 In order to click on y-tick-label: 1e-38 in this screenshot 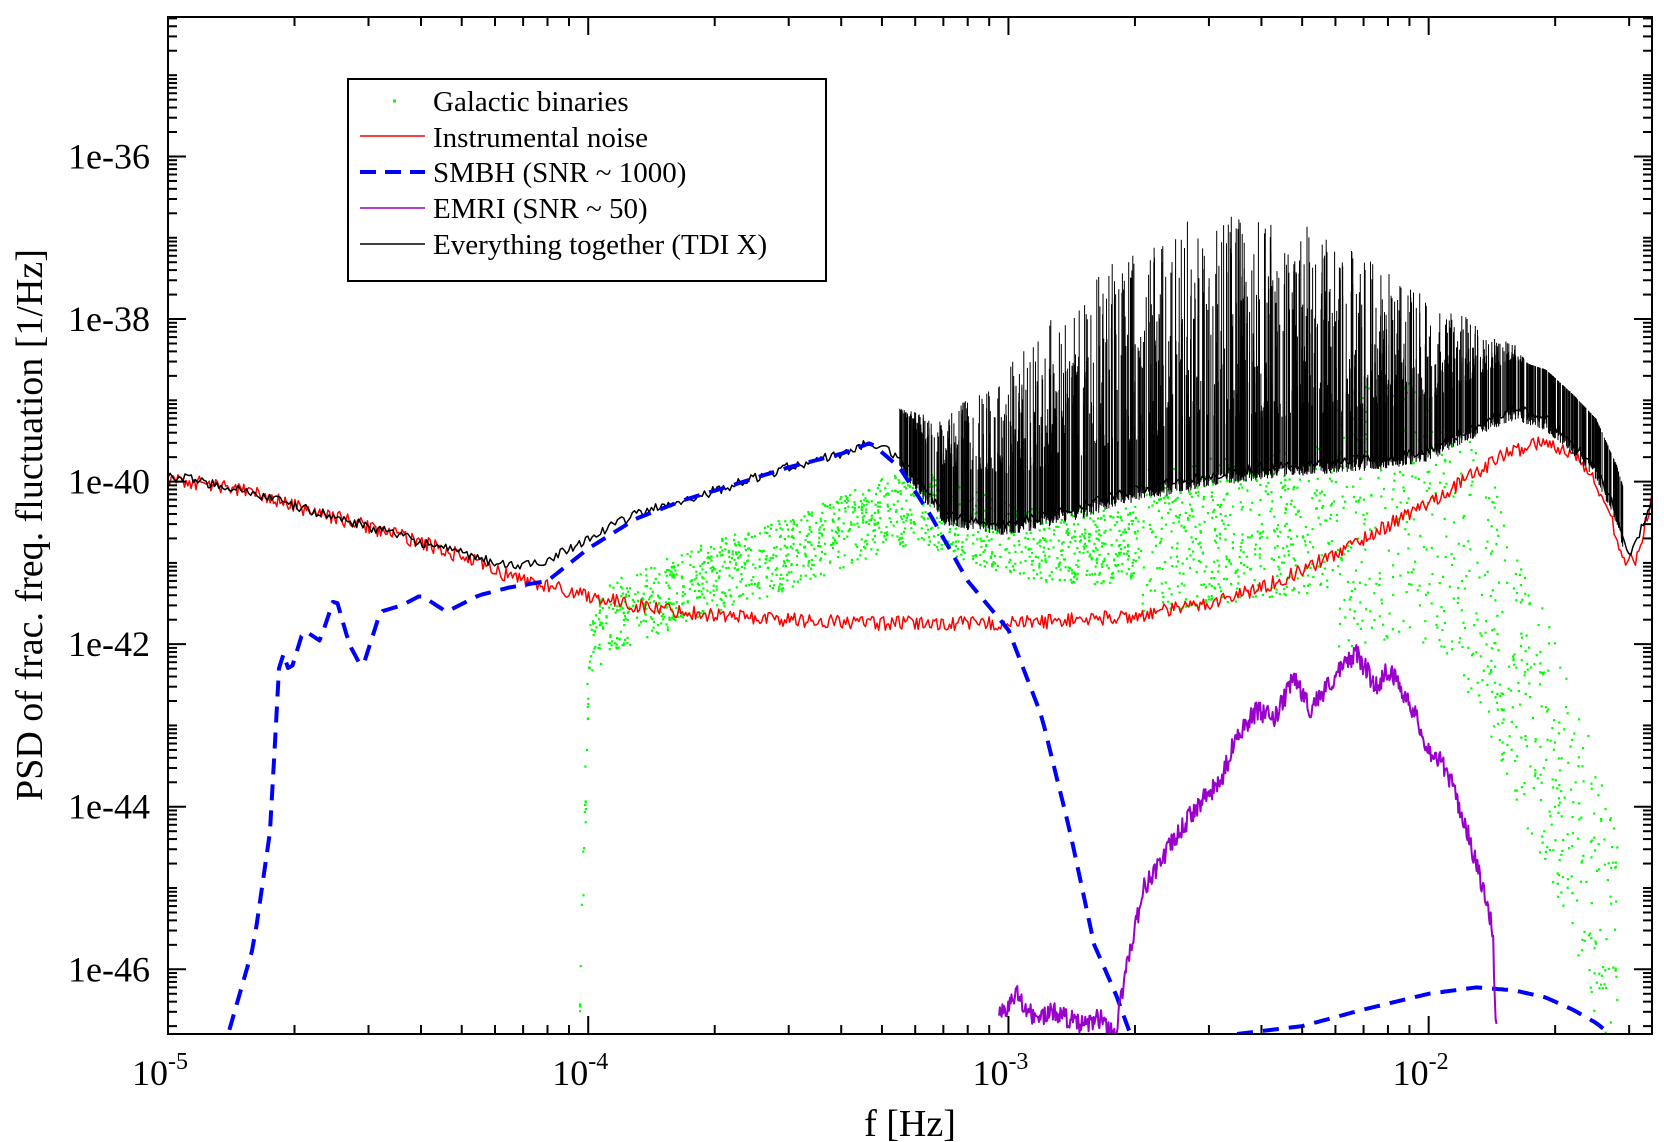, I will do `click(109, 319)`.